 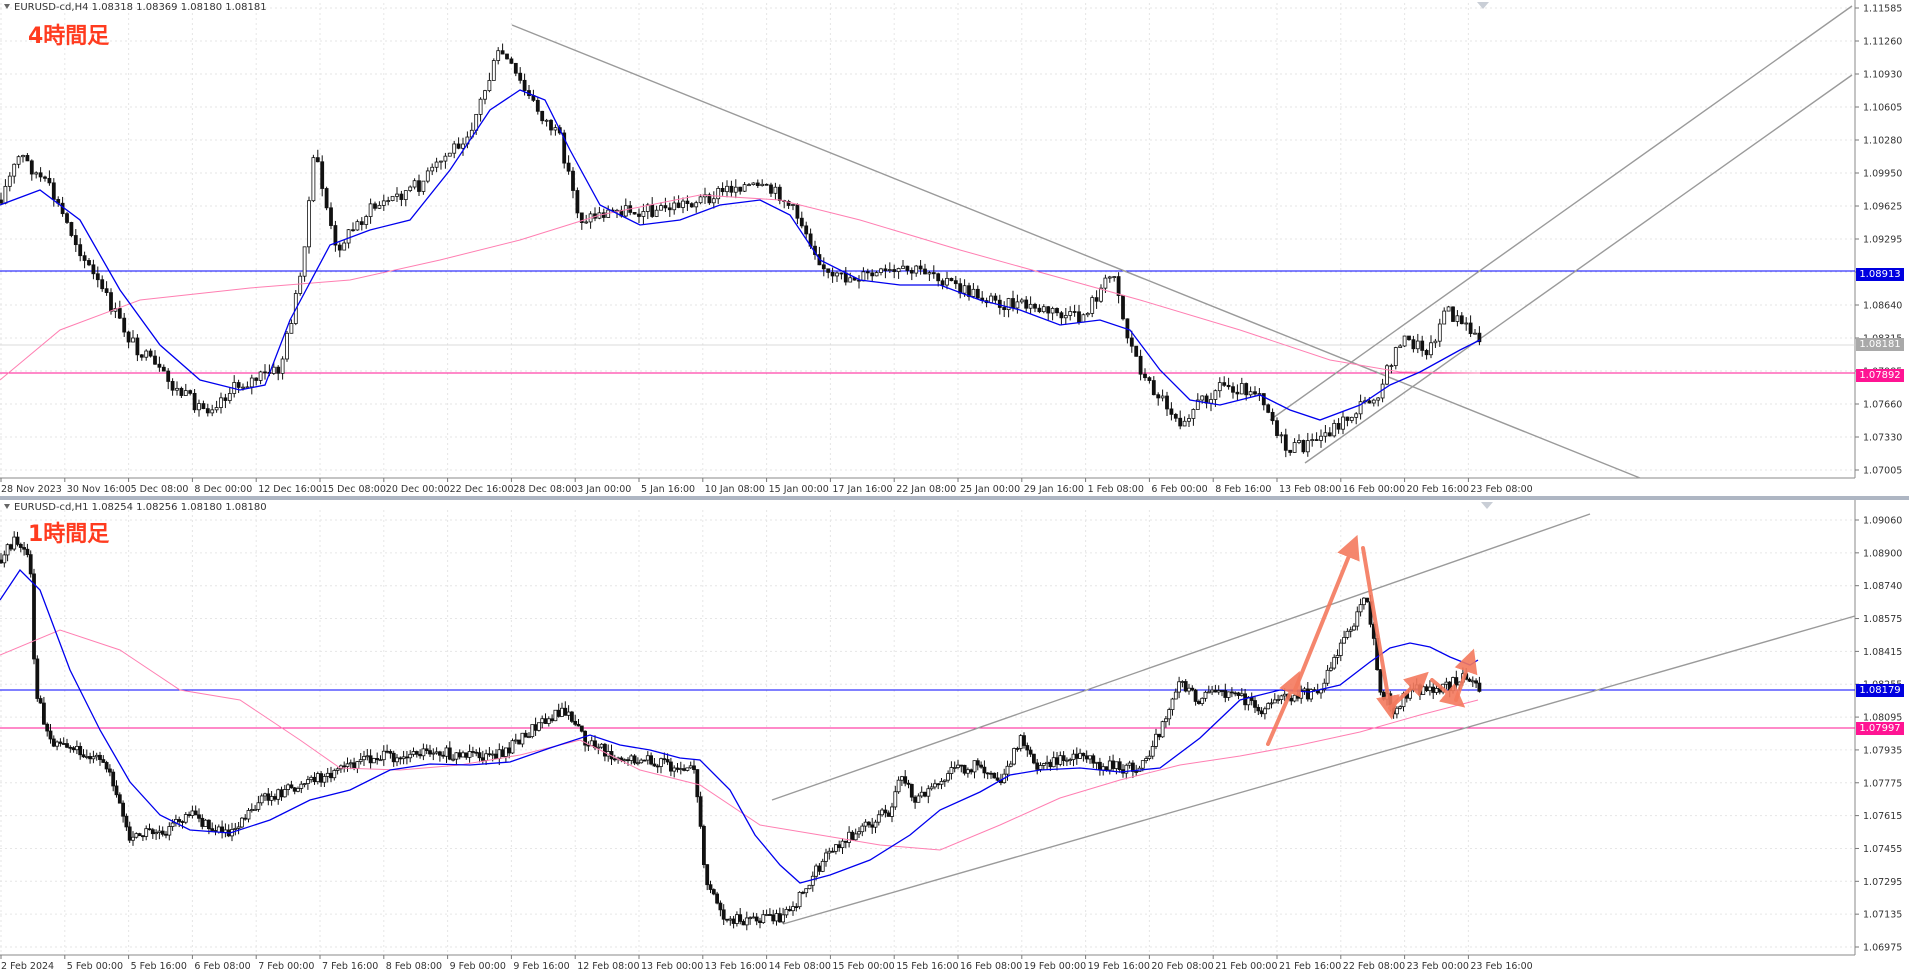 I want to click on x-tick-label: 7 Feb 16:00, so click(x=350, y=965).